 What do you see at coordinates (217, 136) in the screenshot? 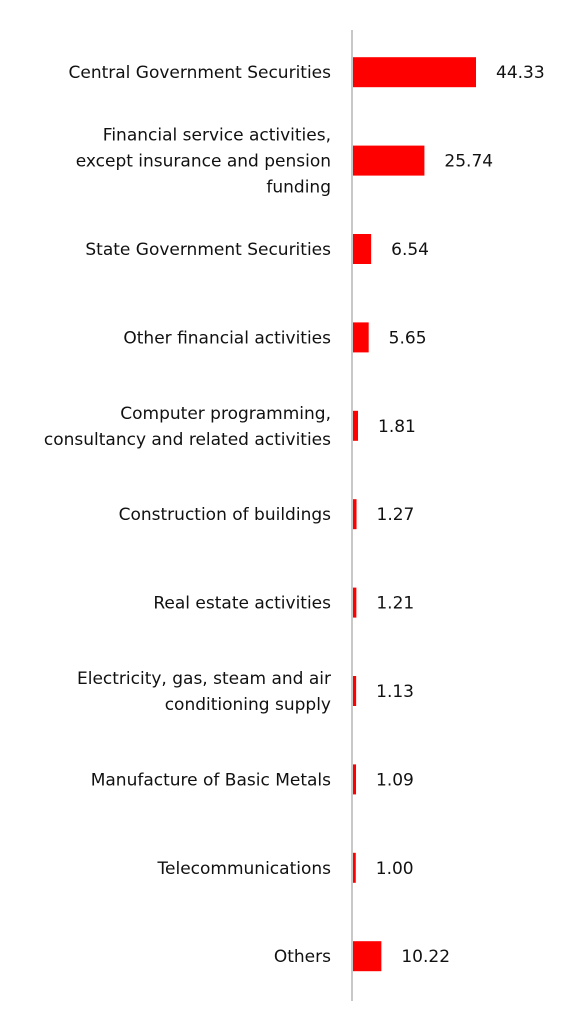
I see `category-label-line: Financial service activities,` at bounding box center [217, 136].